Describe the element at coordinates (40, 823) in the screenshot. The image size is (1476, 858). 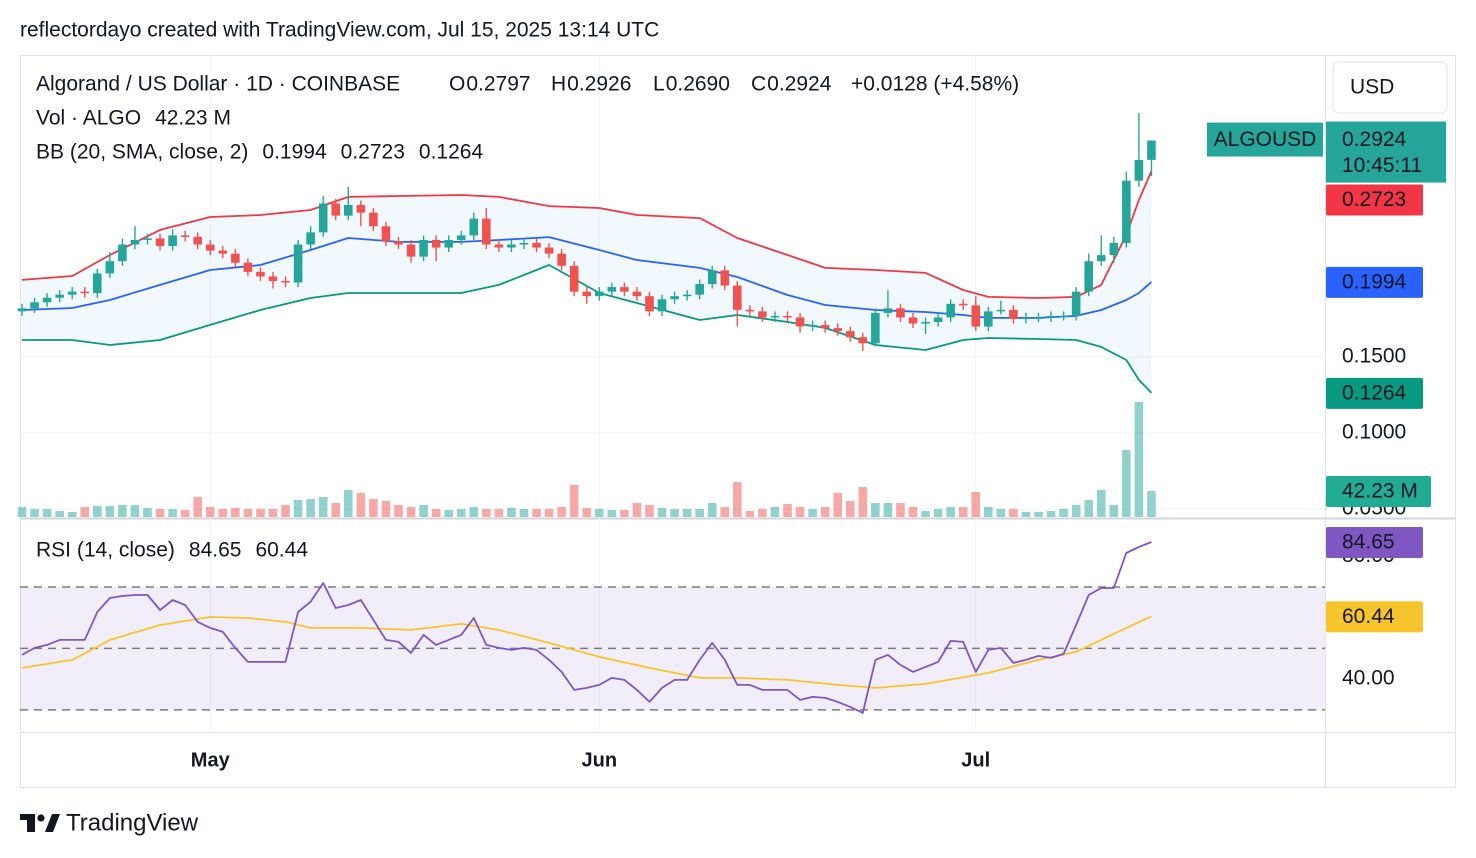
I see `logo` at that location.